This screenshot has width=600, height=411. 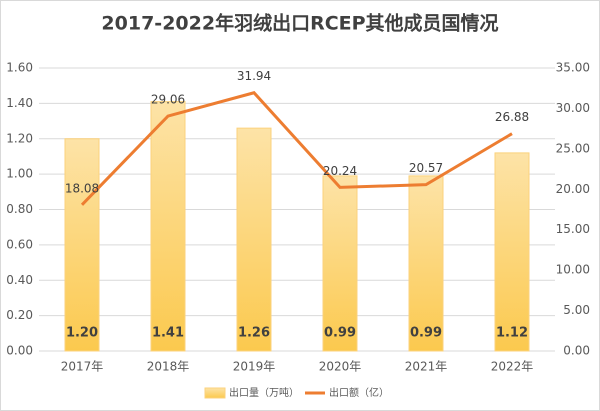 What do you see at coordinates (82, 333) in the screenshot?
I see `bar-value-label: 1.20` at bounding box center [82, 333].